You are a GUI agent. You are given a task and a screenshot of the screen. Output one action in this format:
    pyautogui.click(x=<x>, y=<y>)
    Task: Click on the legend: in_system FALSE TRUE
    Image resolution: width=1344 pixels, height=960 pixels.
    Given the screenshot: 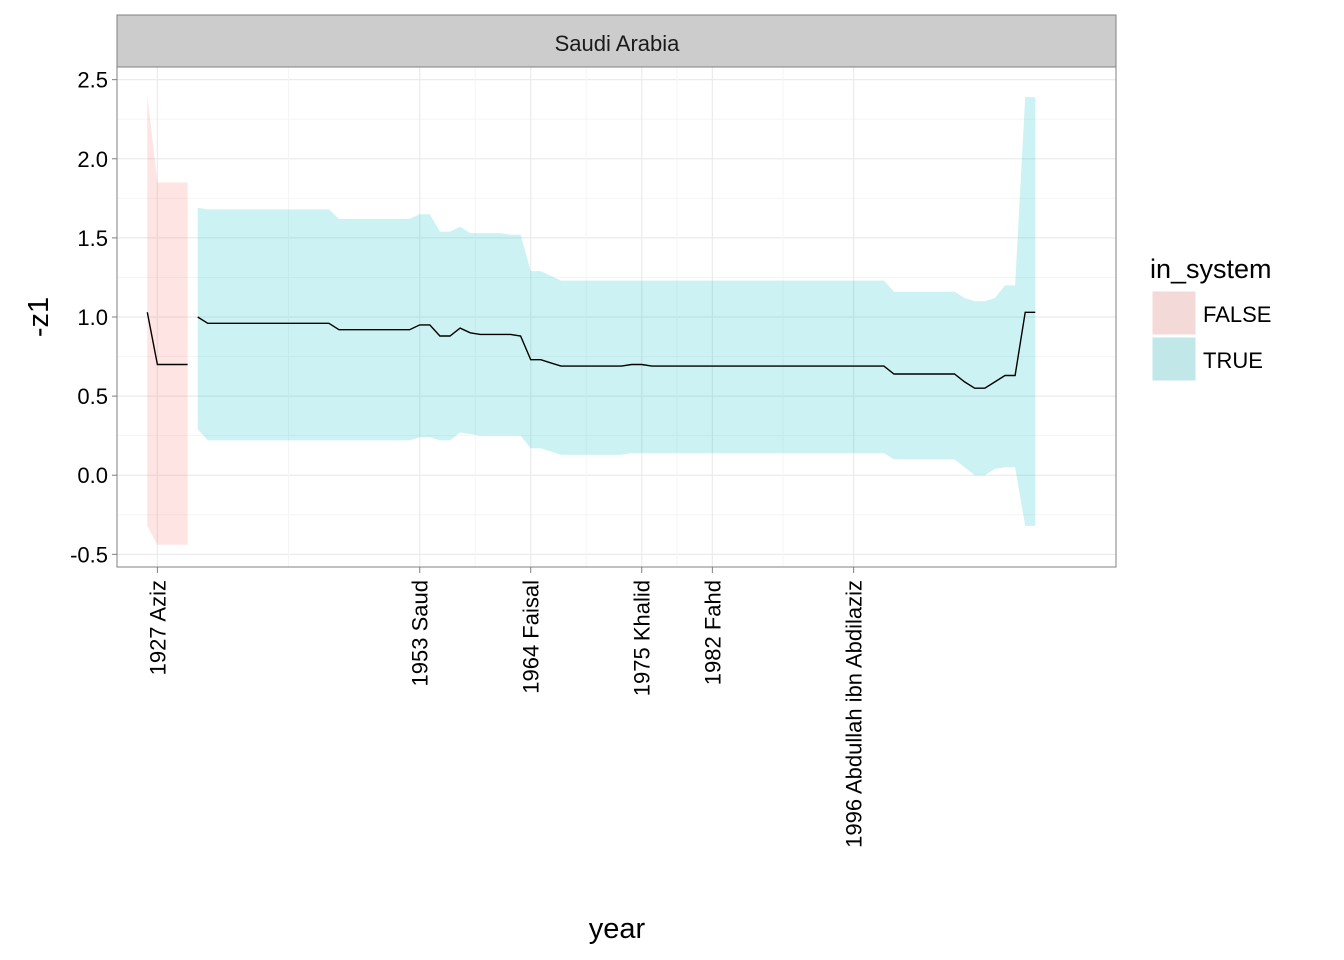 What is the action you would take?
    pyautogui.click(x=1211, y=318)
    